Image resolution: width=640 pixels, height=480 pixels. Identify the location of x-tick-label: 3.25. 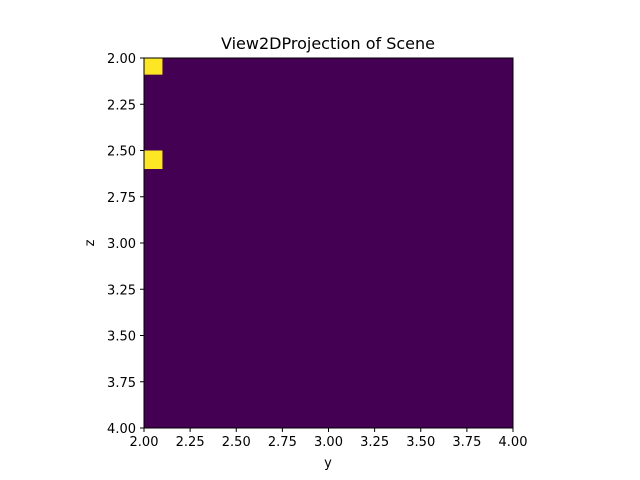
(374, 442).